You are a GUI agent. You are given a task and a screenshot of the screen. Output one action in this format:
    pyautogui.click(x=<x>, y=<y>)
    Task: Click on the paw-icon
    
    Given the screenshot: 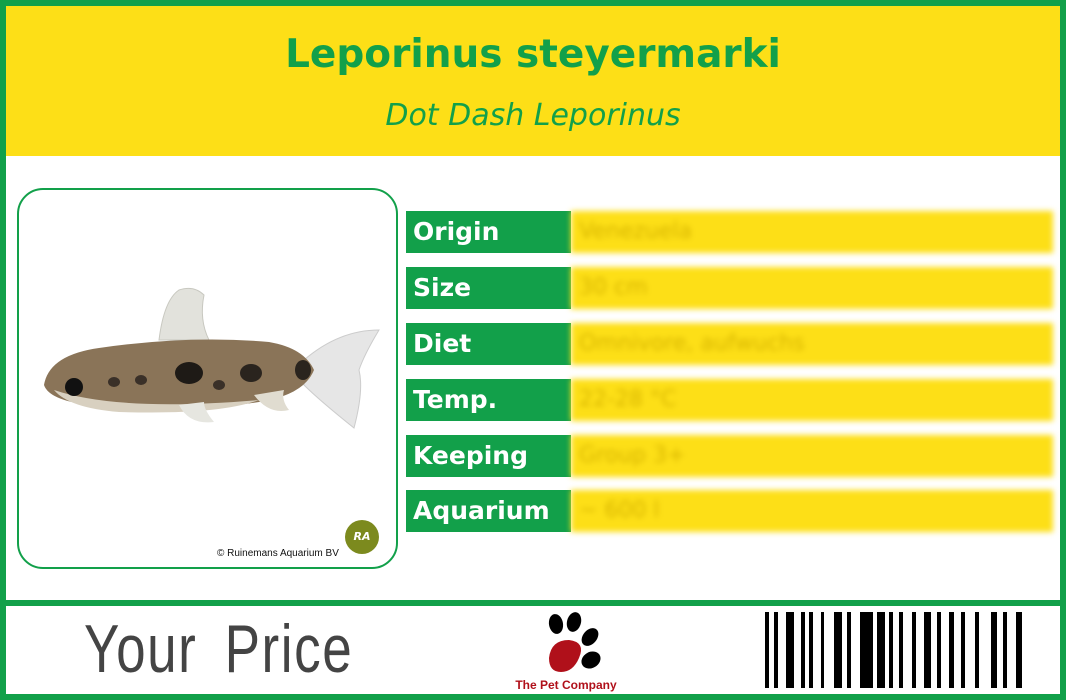 What is the action you would take?
    pyautogui.click(x=574, y=642)
    